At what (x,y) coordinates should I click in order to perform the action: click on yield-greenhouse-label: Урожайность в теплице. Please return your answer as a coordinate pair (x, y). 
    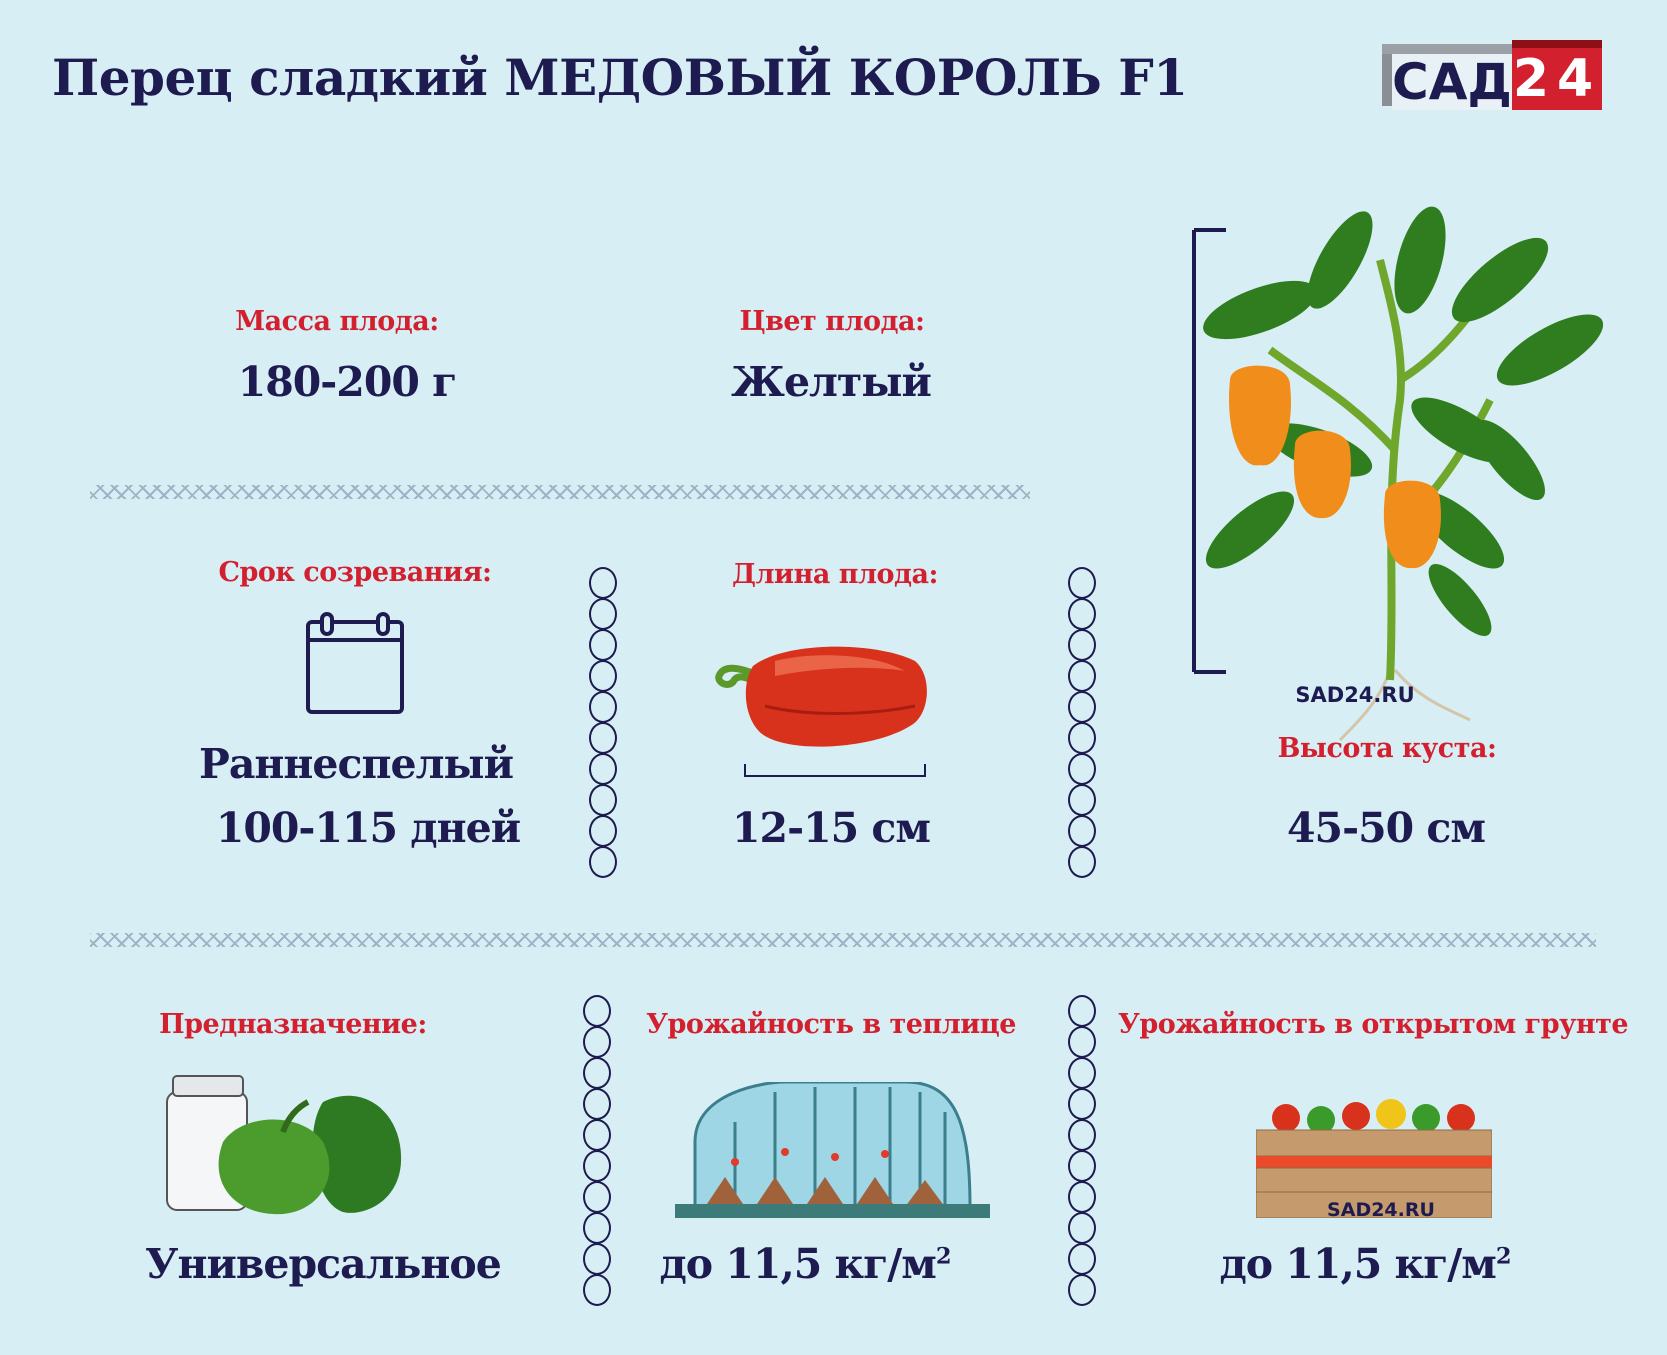
    Looking at the image, I should click on (831, 1024).